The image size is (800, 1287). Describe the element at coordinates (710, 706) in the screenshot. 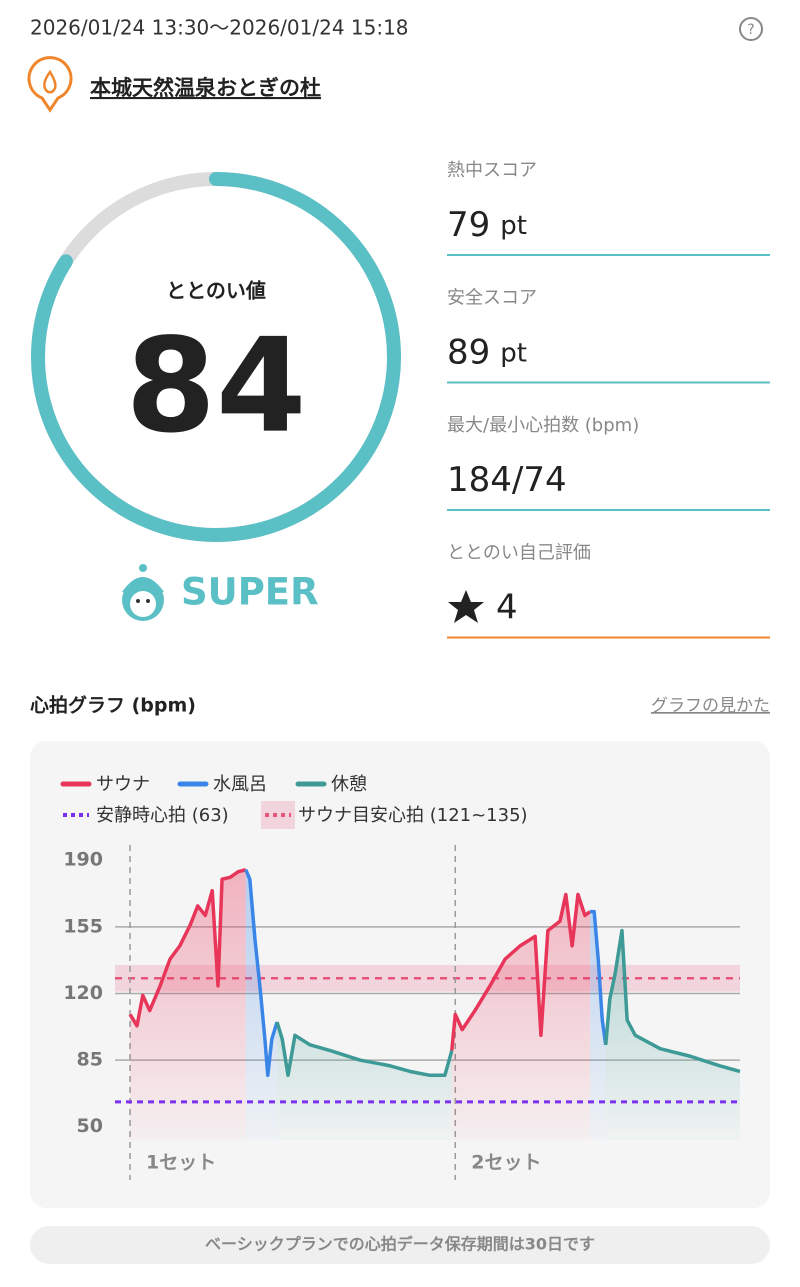

I see `graph-help-link: グラフの見かた` at that location.